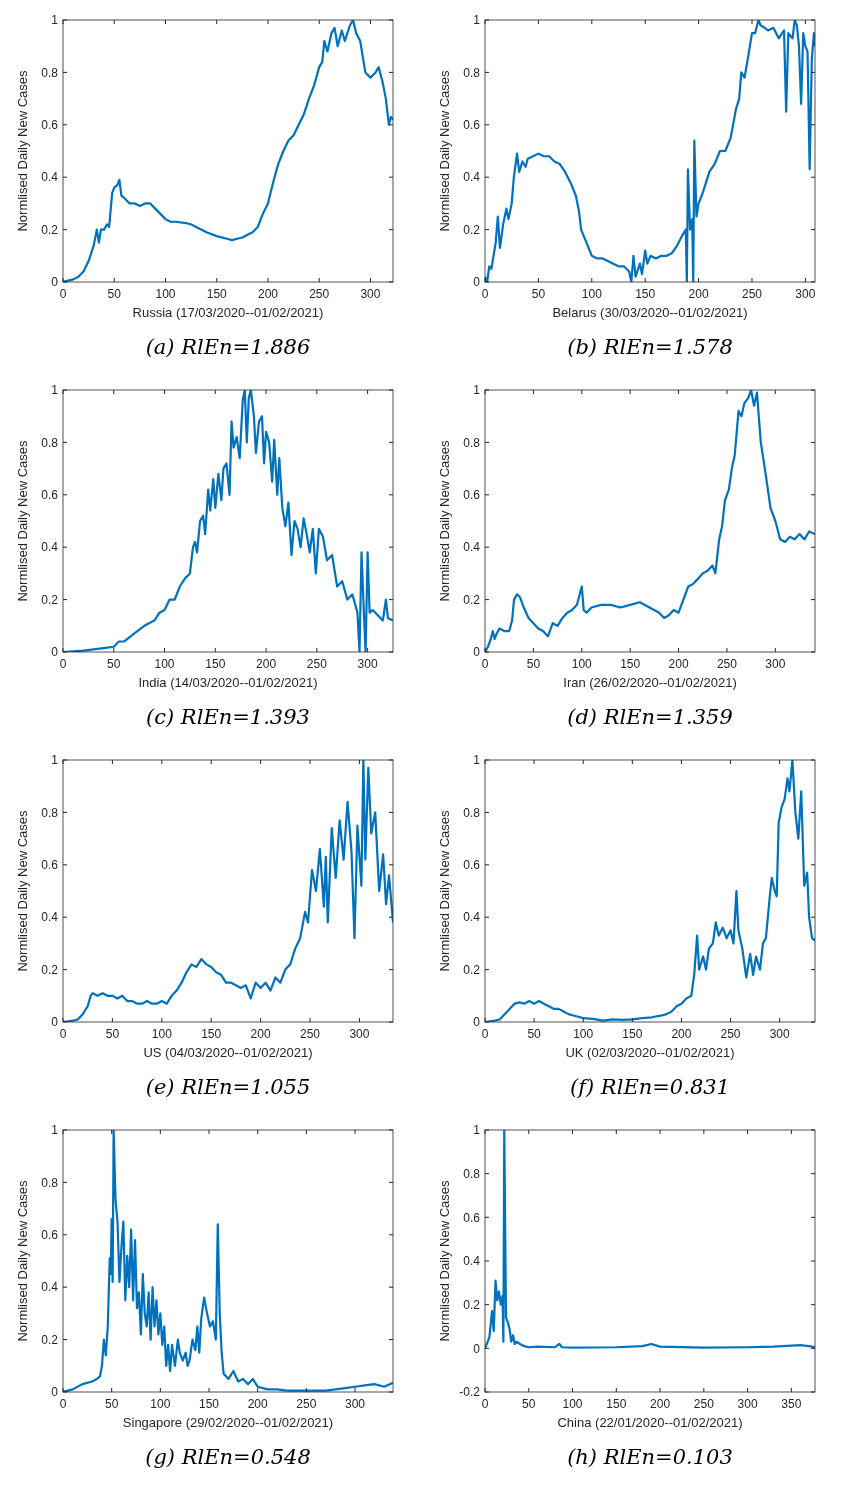  Describe the element at coordinates (650, 1457) in the screenshot. I see `text: (h) RlEn=0.103` at that location.